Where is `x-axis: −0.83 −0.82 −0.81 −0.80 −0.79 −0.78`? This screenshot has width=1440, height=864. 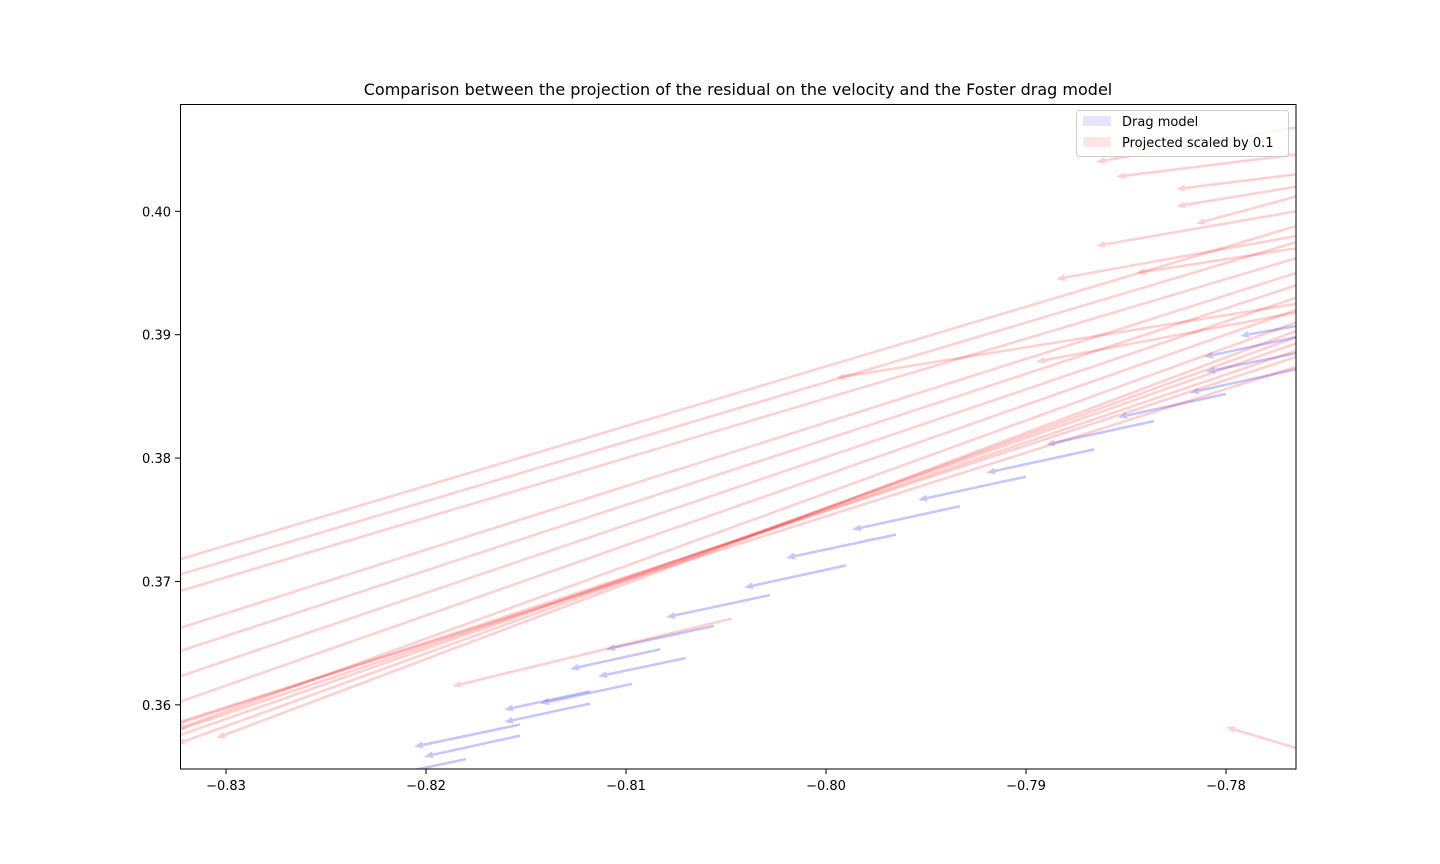
x-axis: −0.83 −0.82 −0.81 −0.80 −0.79 −0.78 is located at coordinates (726, 781).